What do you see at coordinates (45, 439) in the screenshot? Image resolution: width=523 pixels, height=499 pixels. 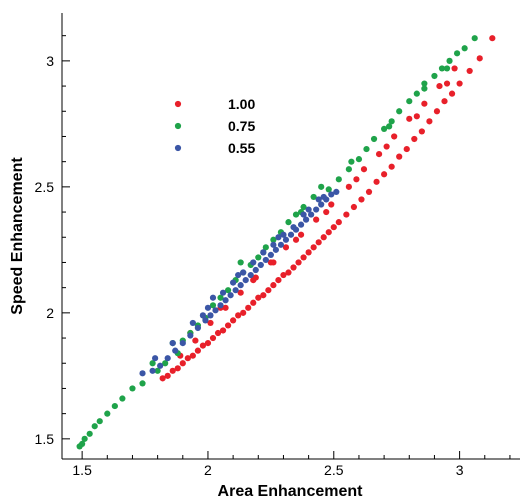 I see `y-tick-label: 1.5` at bounding box center [45, 439].